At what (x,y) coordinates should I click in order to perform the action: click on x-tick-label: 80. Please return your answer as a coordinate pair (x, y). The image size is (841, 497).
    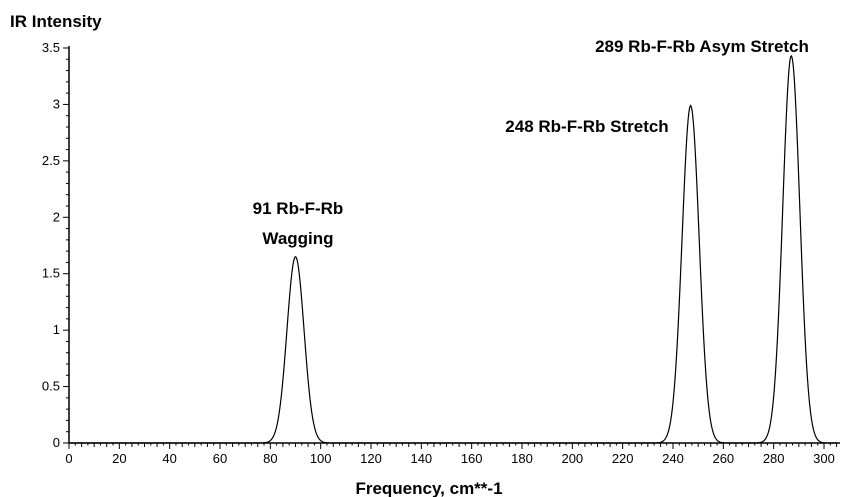
    Looking at the image, I should click on (270, 458).